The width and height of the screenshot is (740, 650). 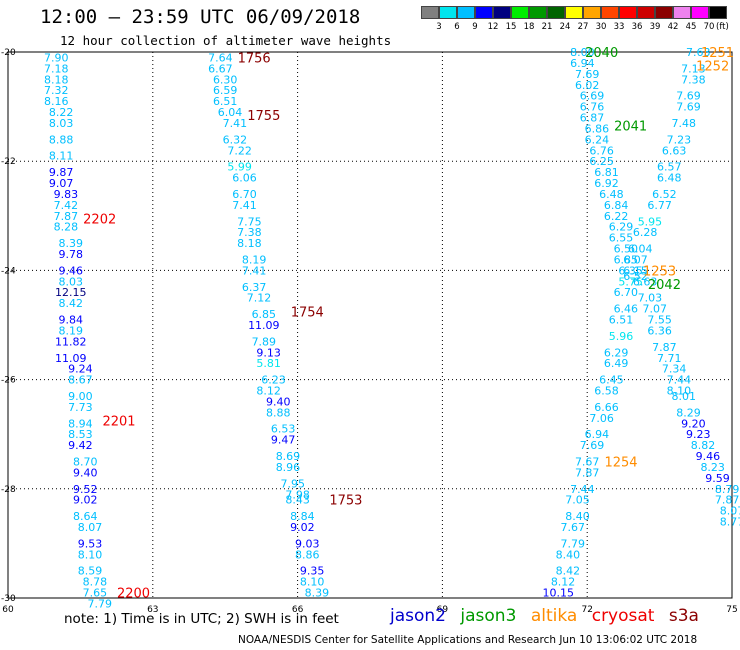 I want to click on colorbar-label: 9, so click(x=475, y=27).